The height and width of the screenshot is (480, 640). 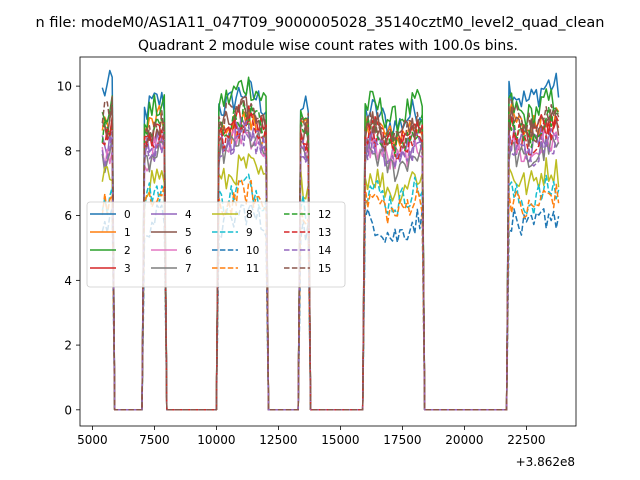 I want to click on legend-label-5: 5, so click(x=188, y=233).